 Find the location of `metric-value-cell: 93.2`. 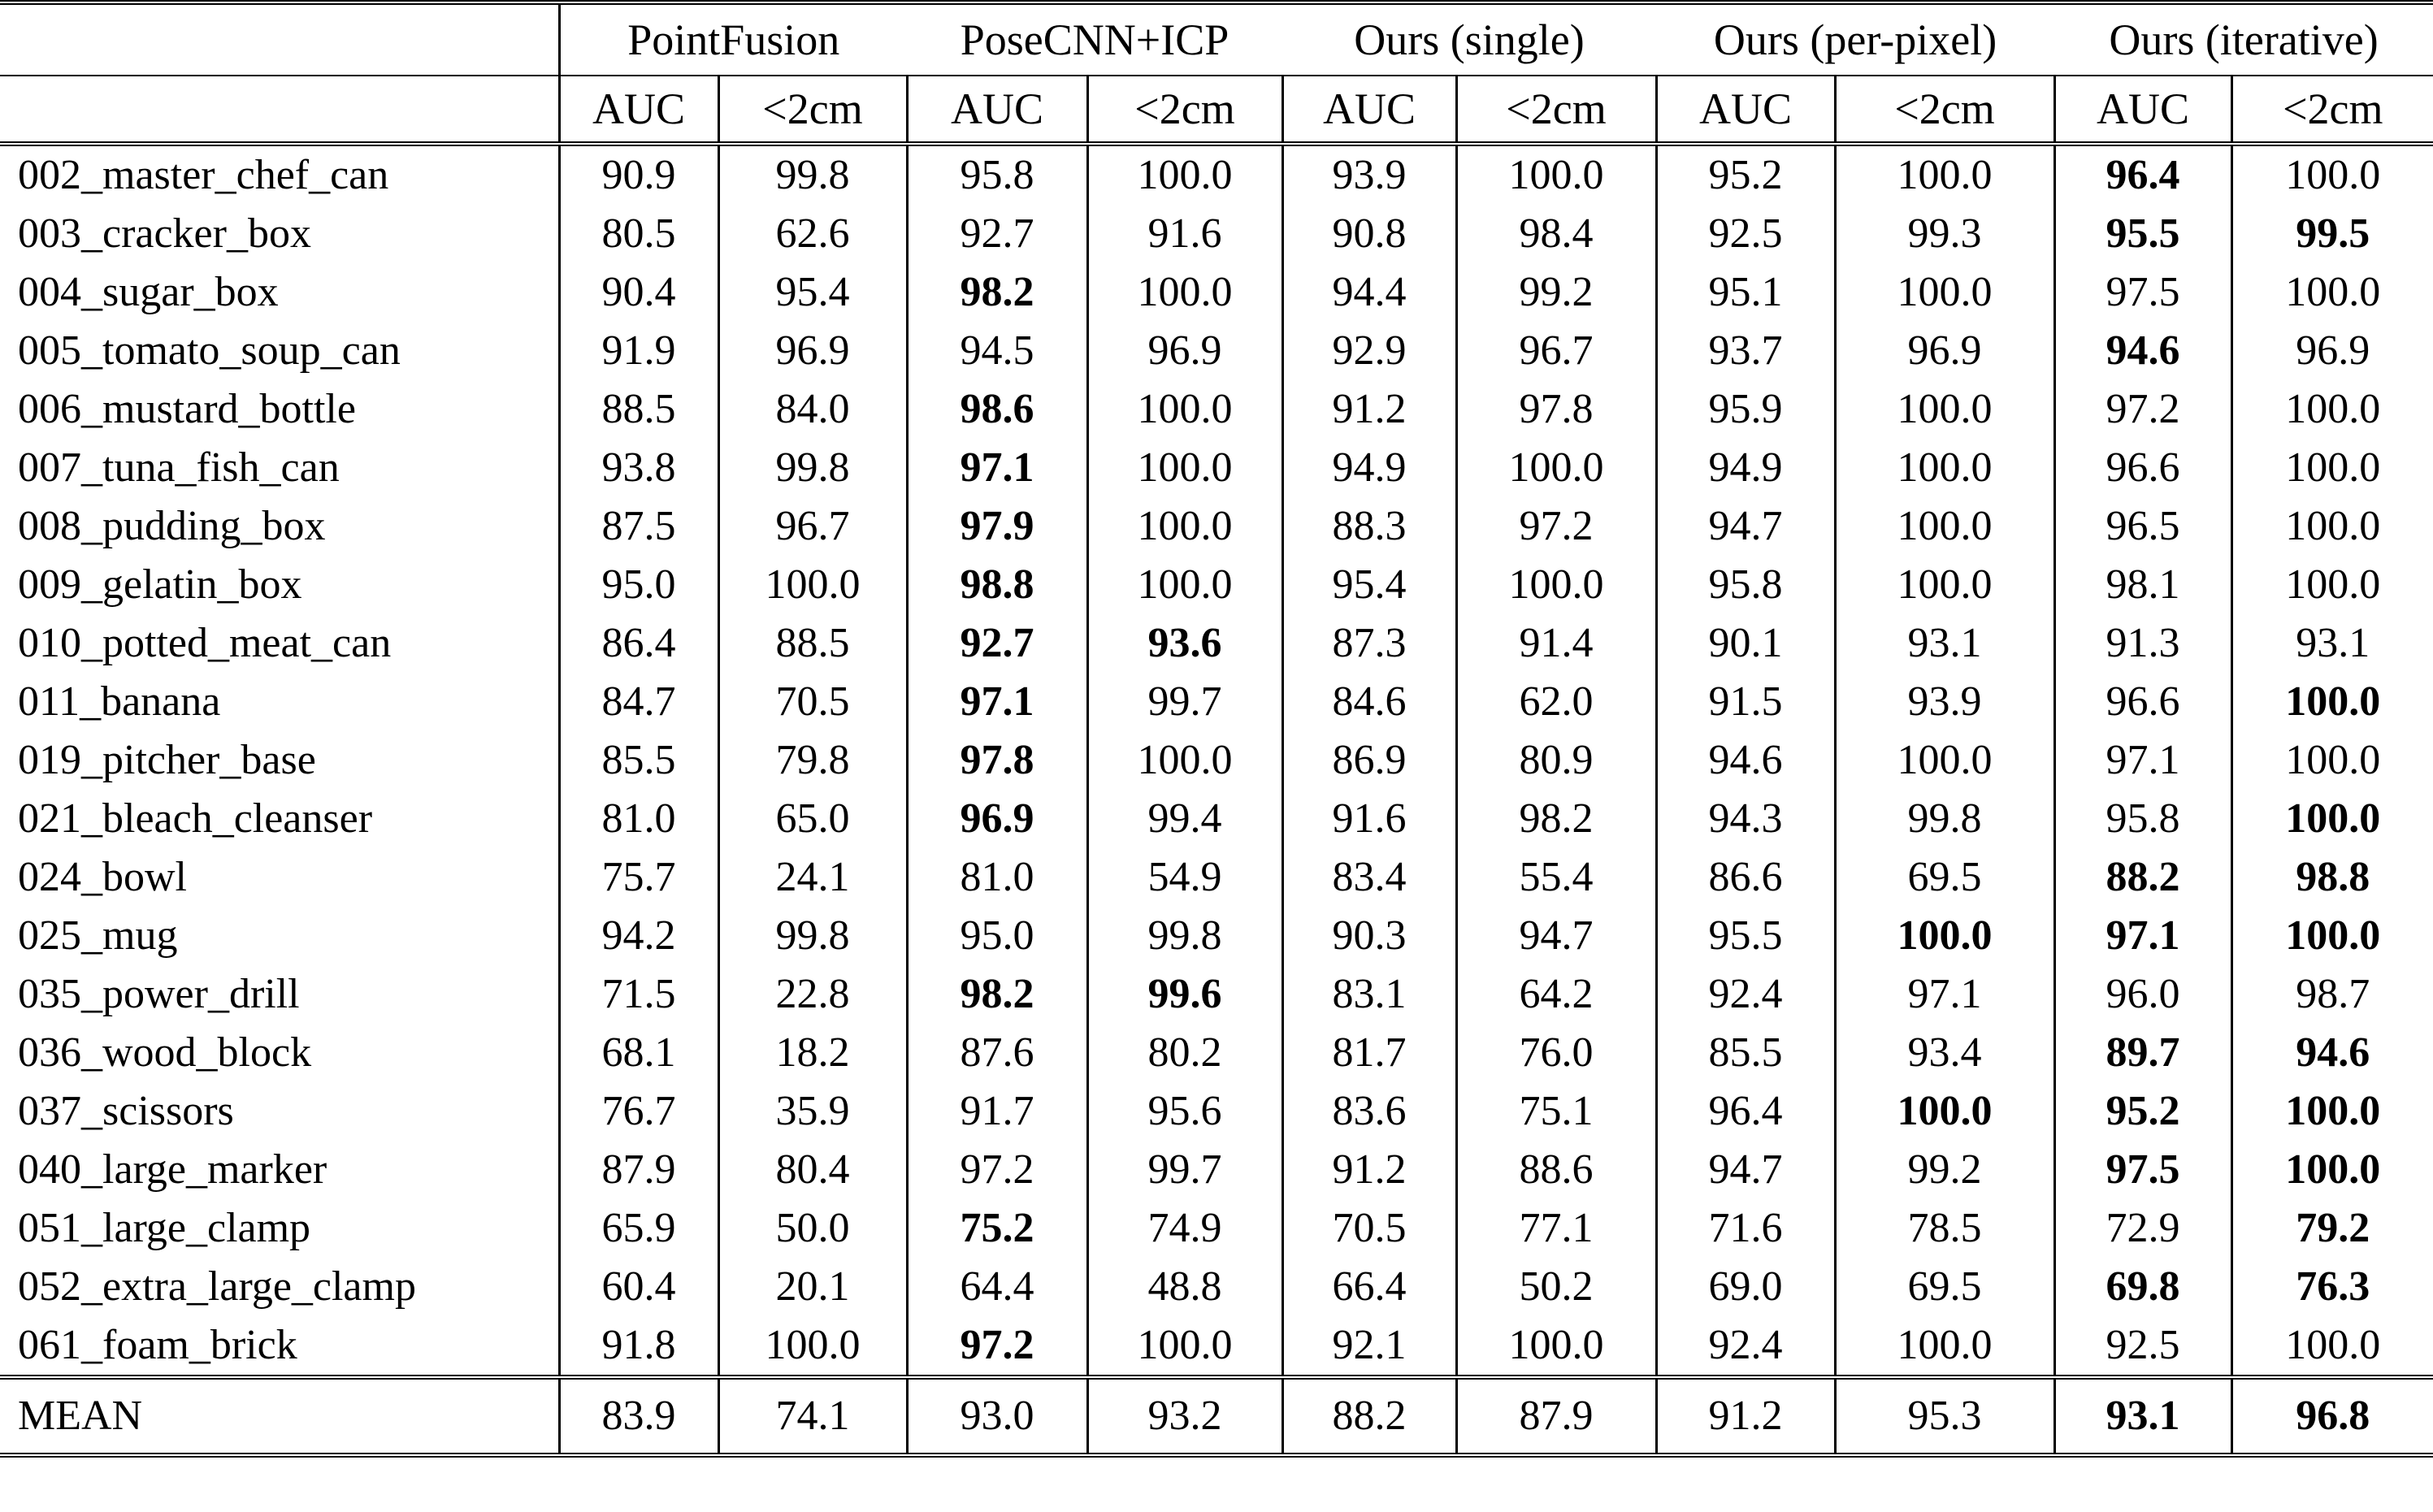

metric-value-cell: 93.2 is located at coordinates (1184, 1415).